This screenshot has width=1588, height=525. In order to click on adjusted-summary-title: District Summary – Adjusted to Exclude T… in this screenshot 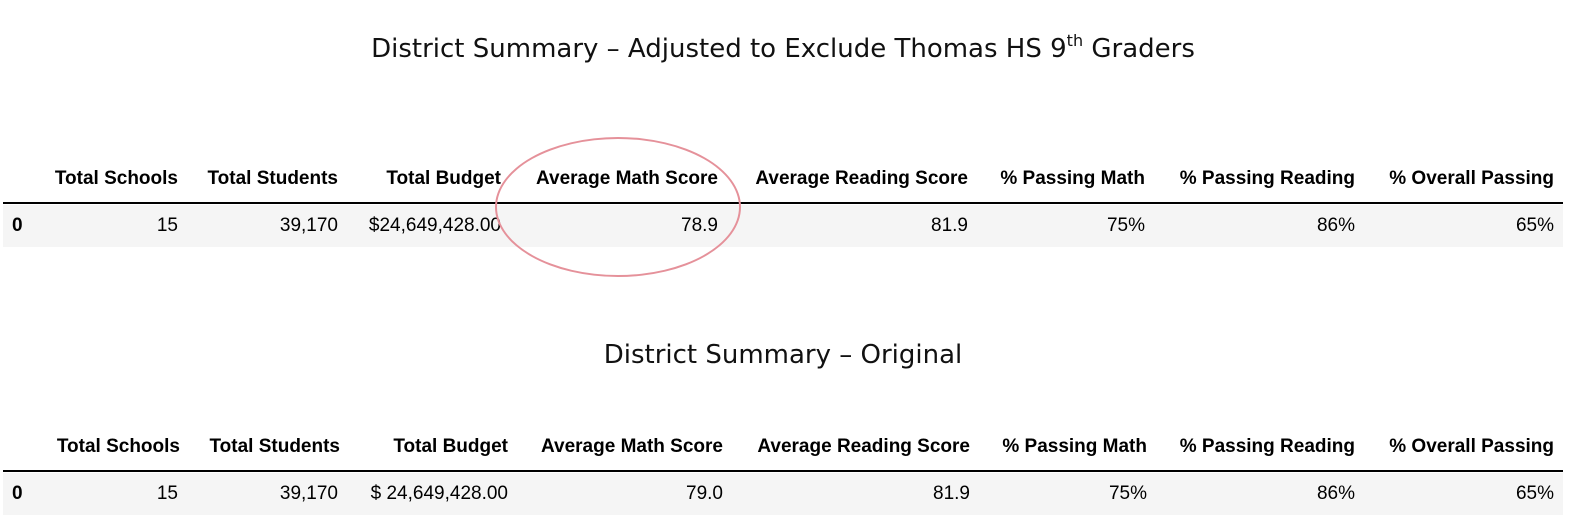, I will do `click(783, 48)`.